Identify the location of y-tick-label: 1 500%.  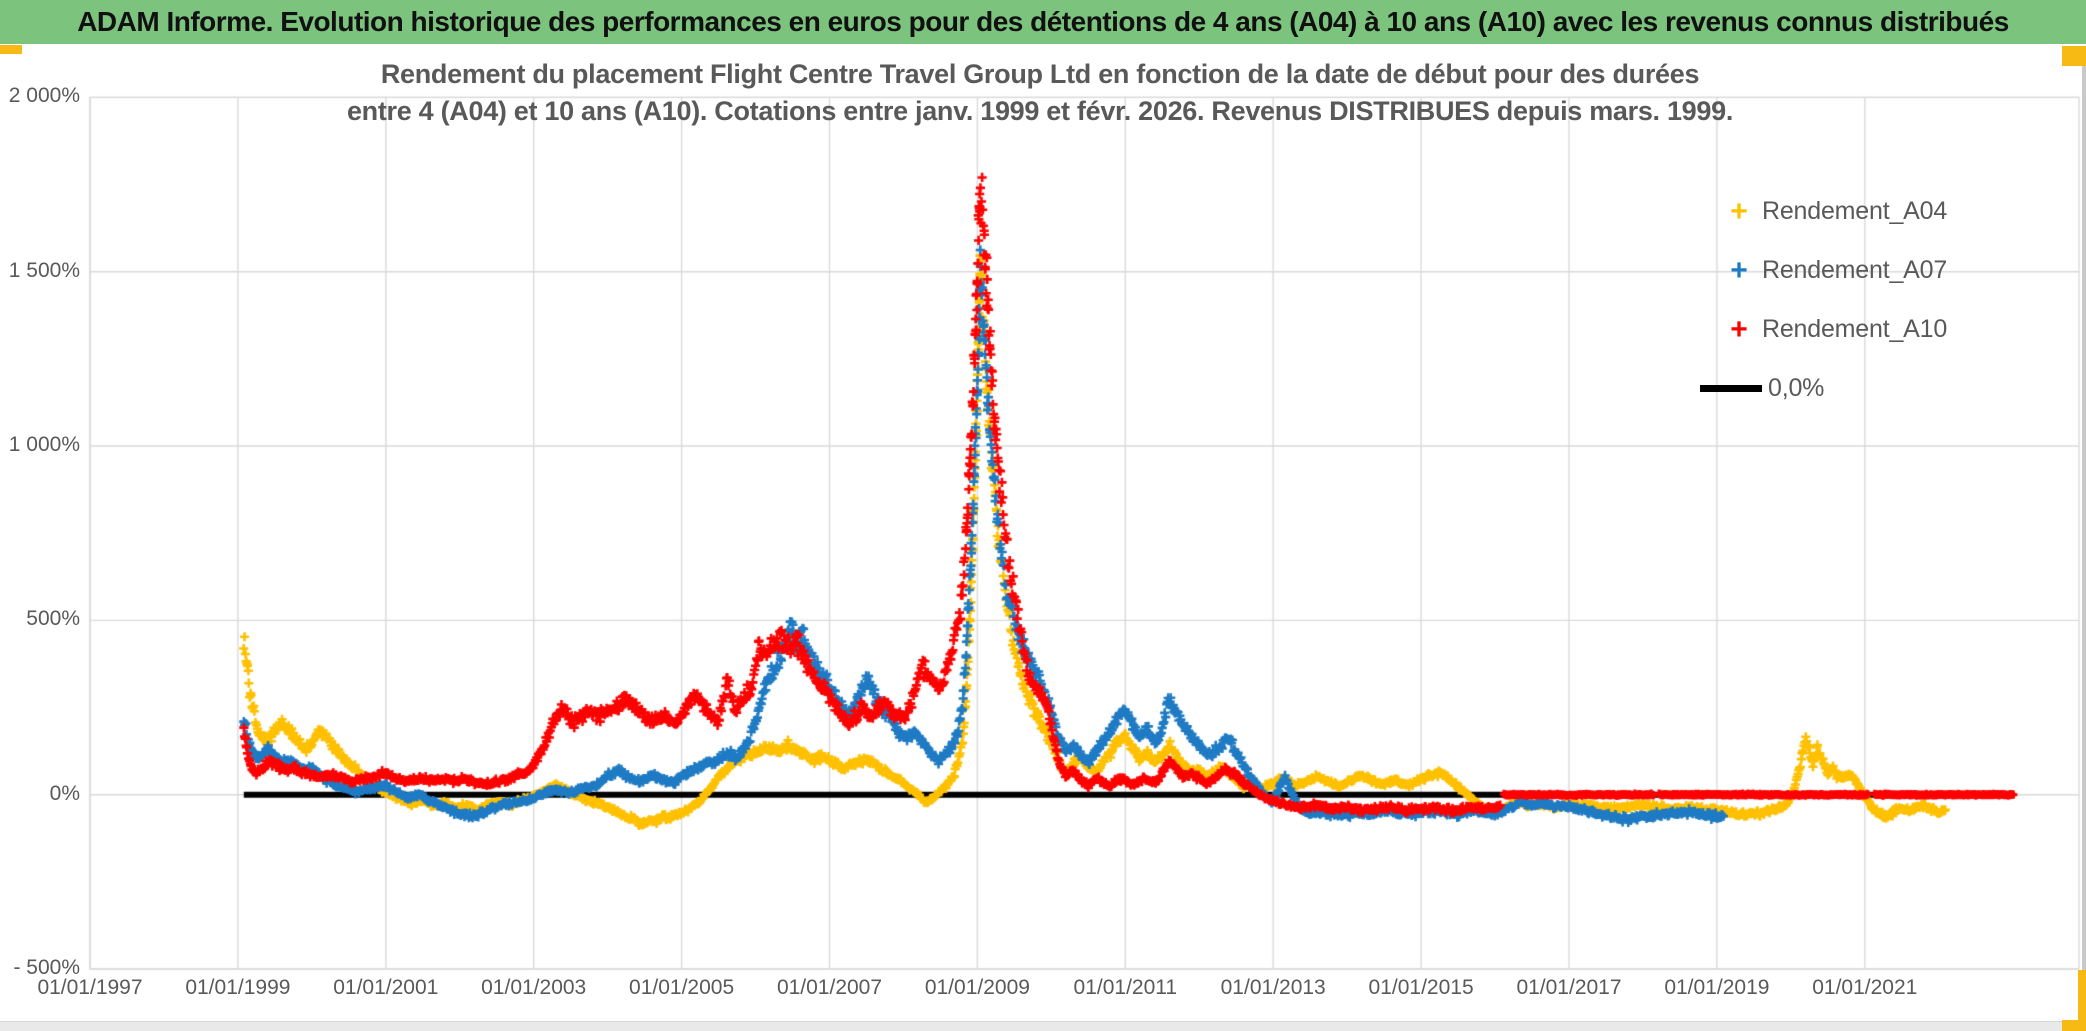
(44, 270).